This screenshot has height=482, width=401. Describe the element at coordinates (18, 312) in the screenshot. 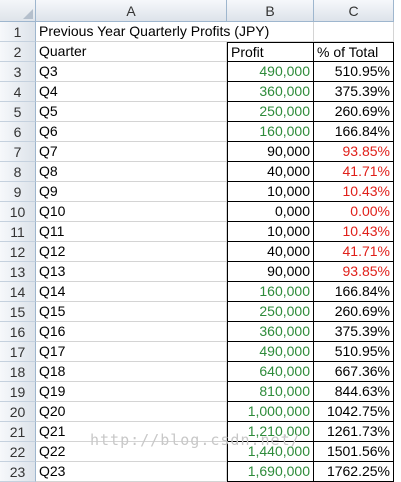

I see `row-header: 15` at that location.